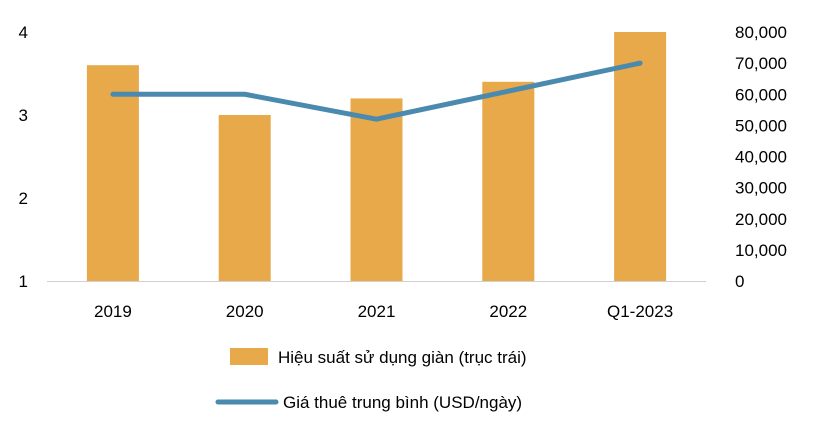 The width and height of the screenshot is (824, 424). What do you see at coordinates (23, 32) in the screenshot?
I see `left-tick-label: 4` at bounding box center [23, 32].